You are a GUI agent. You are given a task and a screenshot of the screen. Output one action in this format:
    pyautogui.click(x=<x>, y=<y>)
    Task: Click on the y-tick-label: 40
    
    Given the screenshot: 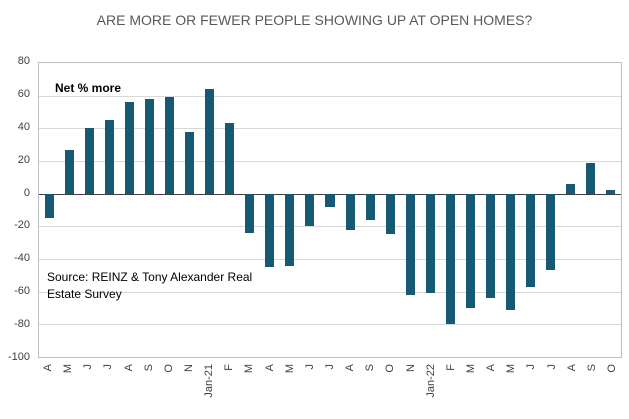 What is the action you would take?
    pyautogui.click(x=23, y=126)
    